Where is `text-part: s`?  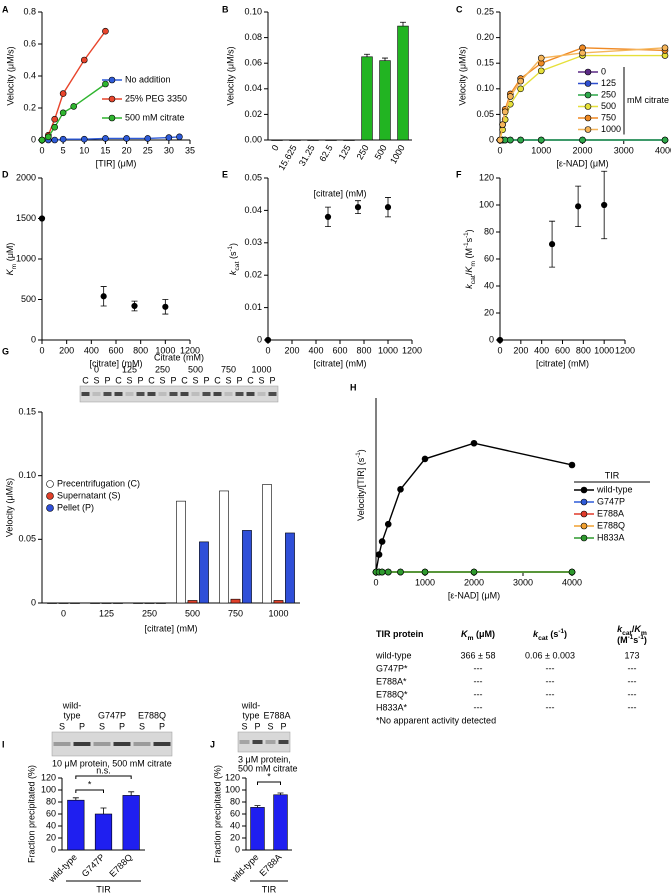 text-part: s is located at coordinates (635, 640).